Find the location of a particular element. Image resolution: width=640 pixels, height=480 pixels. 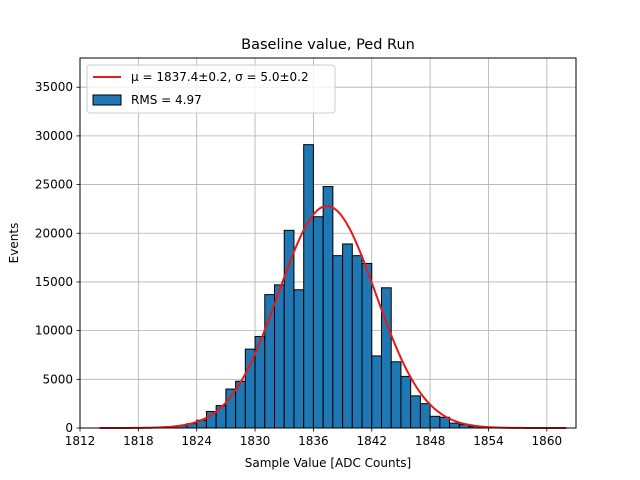

legend-fit-mu: μ = 1837.4±0.2, is located at coordinates (183, 77).